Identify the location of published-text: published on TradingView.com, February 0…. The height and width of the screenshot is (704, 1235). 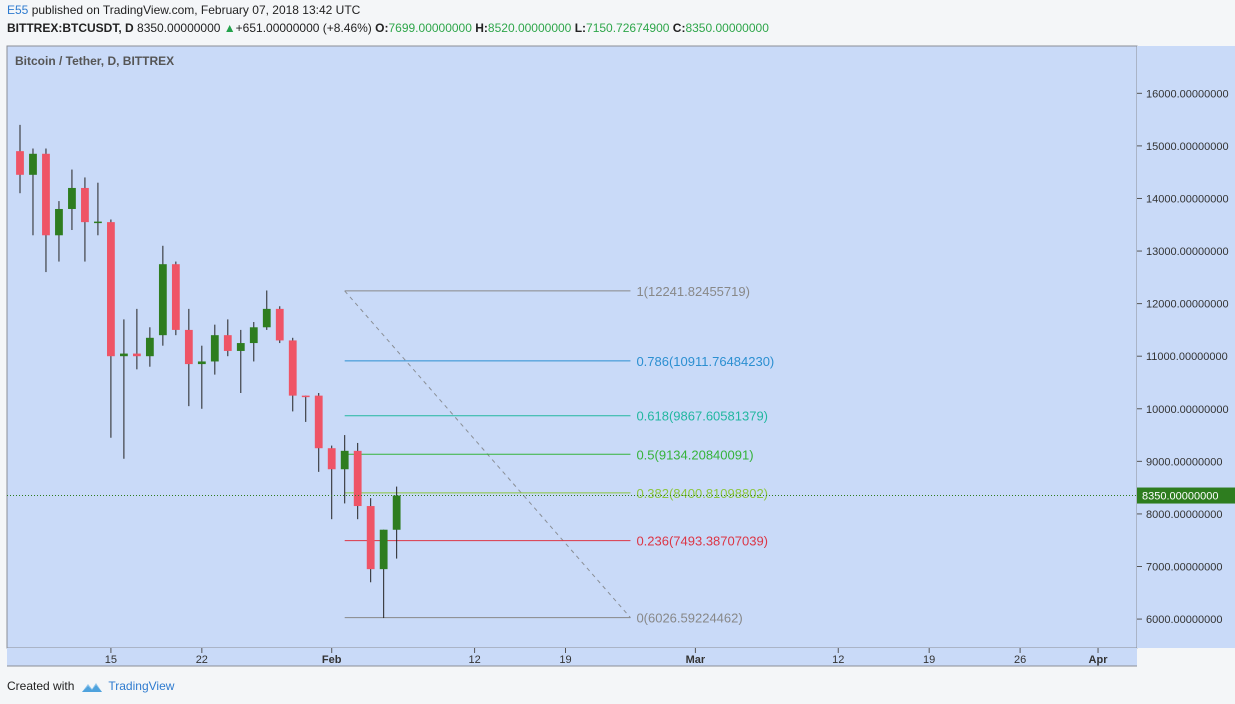
(194, 10).